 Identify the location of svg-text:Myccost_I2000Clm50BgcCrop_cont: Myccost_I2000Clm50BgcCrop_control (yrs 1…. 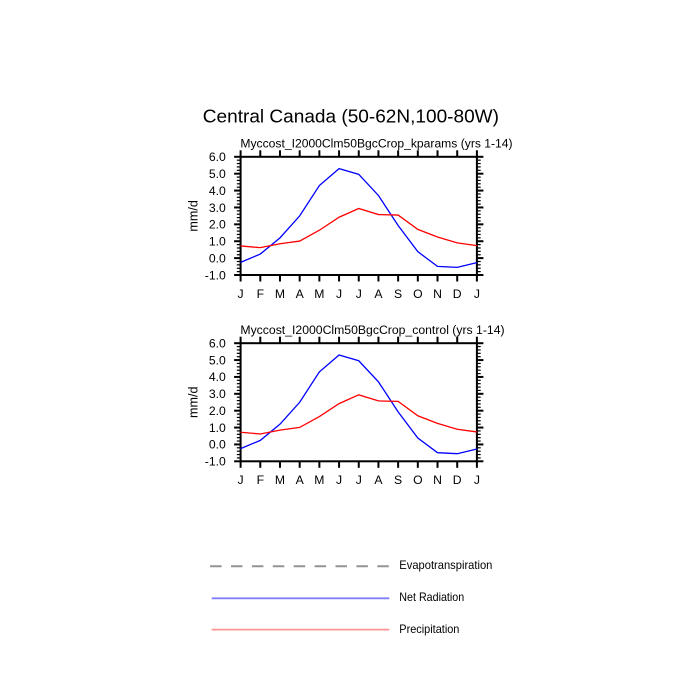
(372, 330).